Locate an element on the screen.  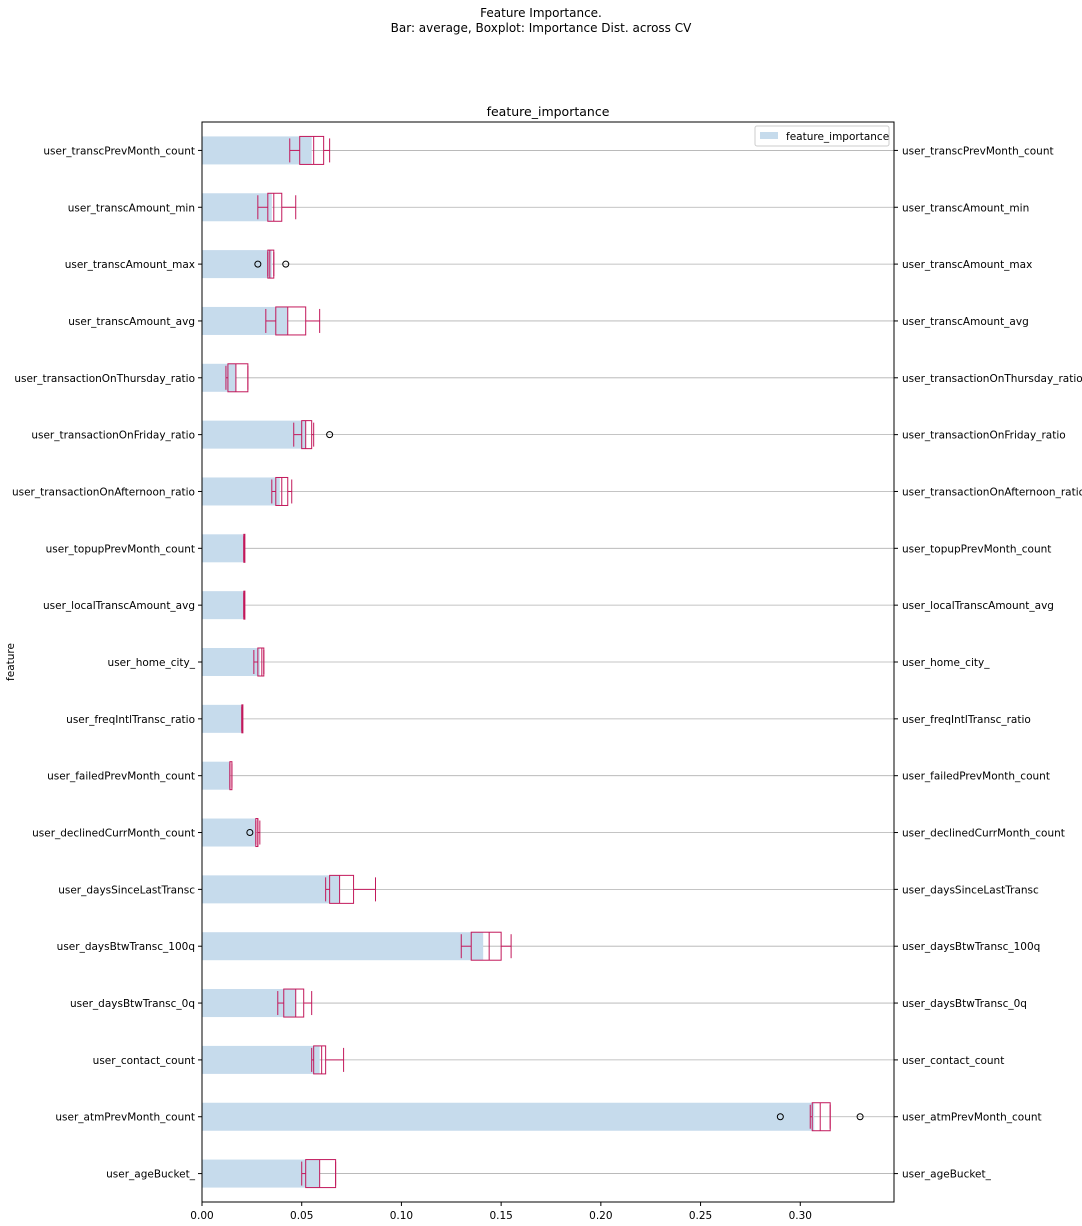
y-tick-label-right: user_transactionOnThursday_ratio is located at coordinates (992, 379).